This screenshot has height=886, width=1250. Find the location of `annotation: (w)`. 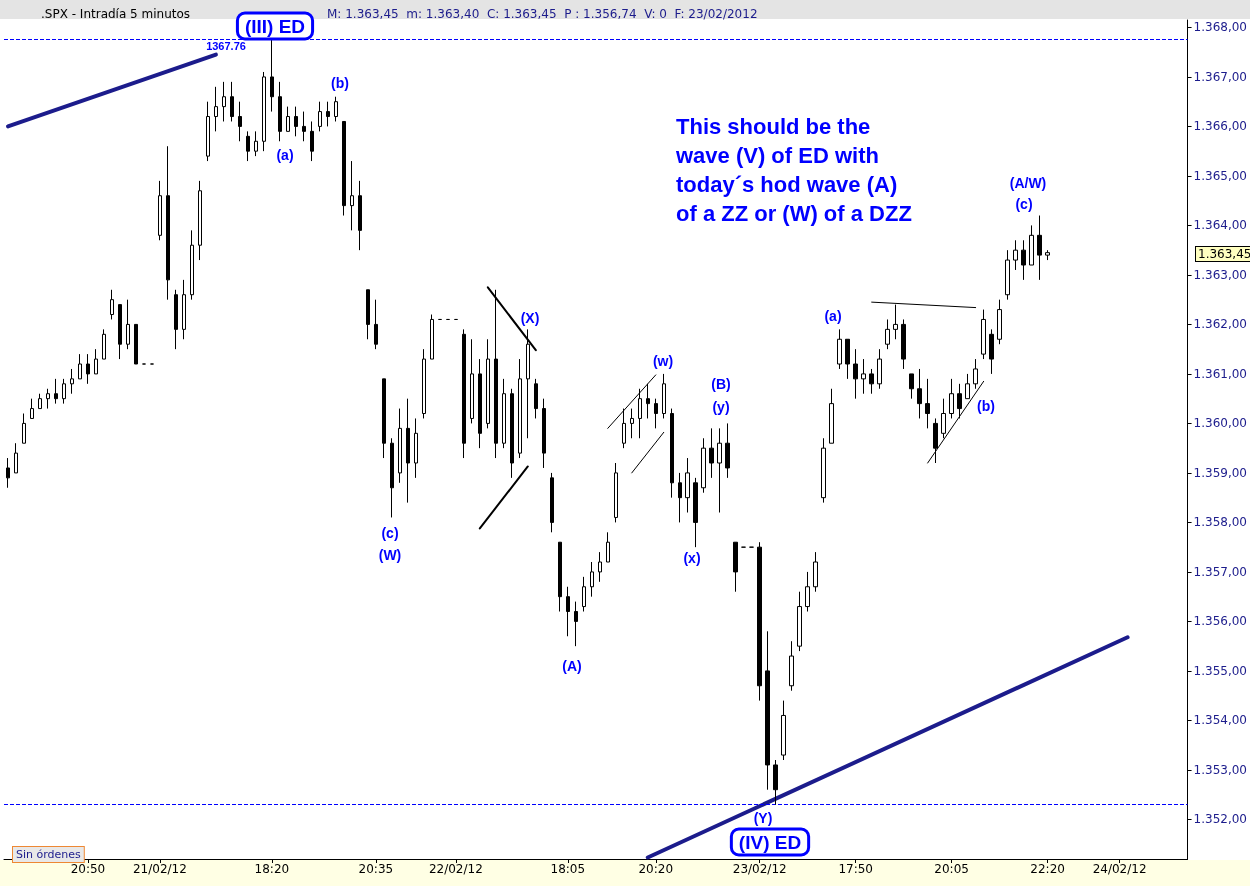

annotation: (w) is located at coordinates (663, 361).